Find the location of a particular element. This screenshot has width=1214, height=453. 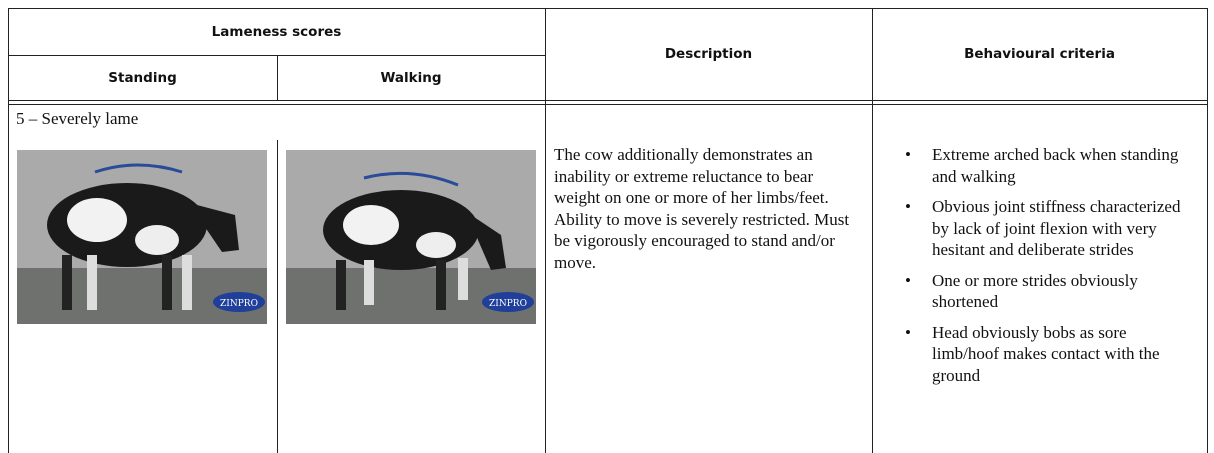

header-standing: Standing is located at coordinates (142, 77).